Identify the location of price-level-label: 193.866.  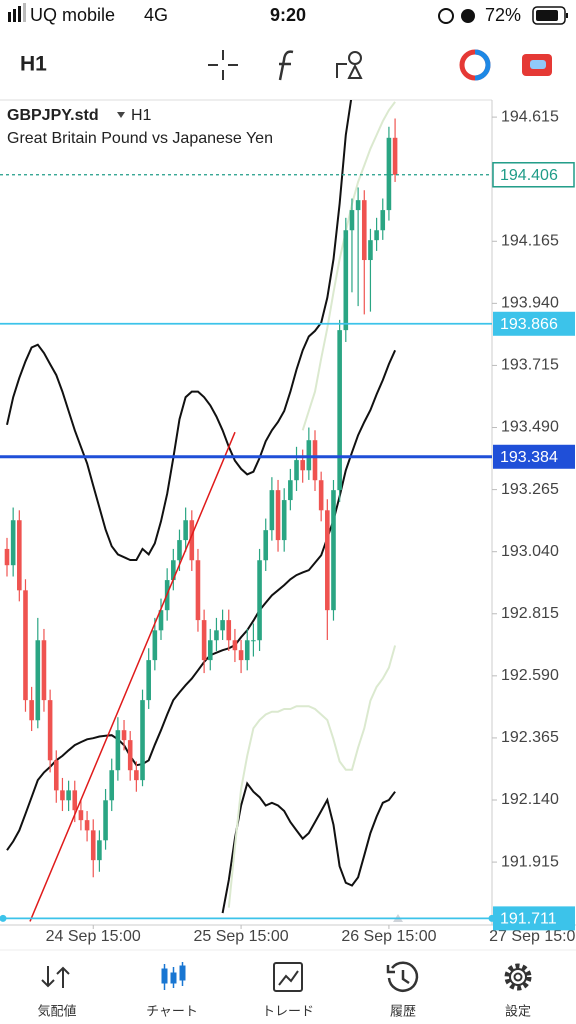
(529, 324).